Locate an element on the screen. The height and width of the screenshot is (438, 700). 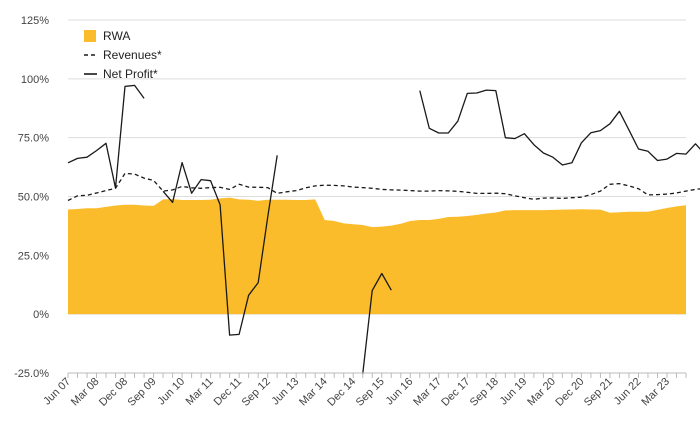
x-tick-label: Jun 16 is located at coordinates (400, 392).